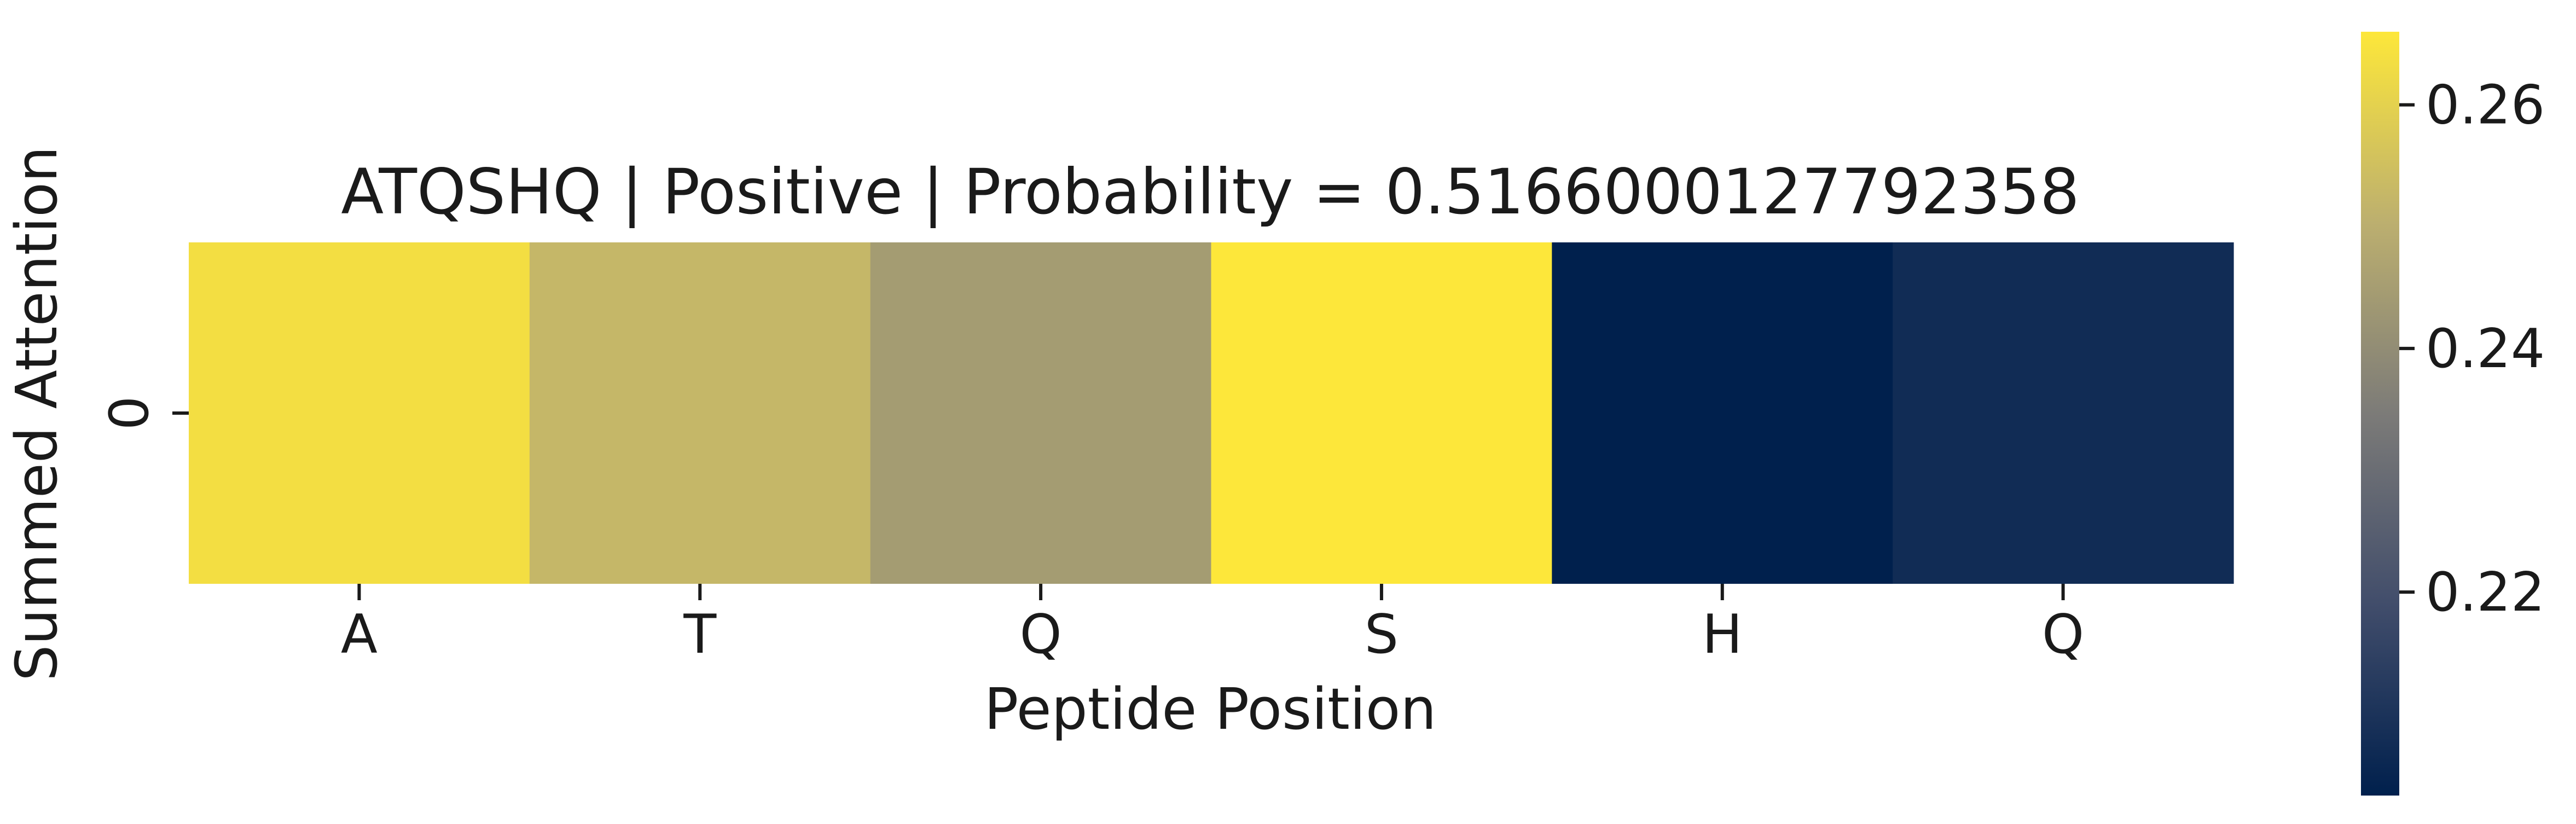 This screenshot has height=824, width=2576. Describe the element at coordinates (1211, 709) in the screenshot. I see `x-axis-label: Peptide Position` at that location.